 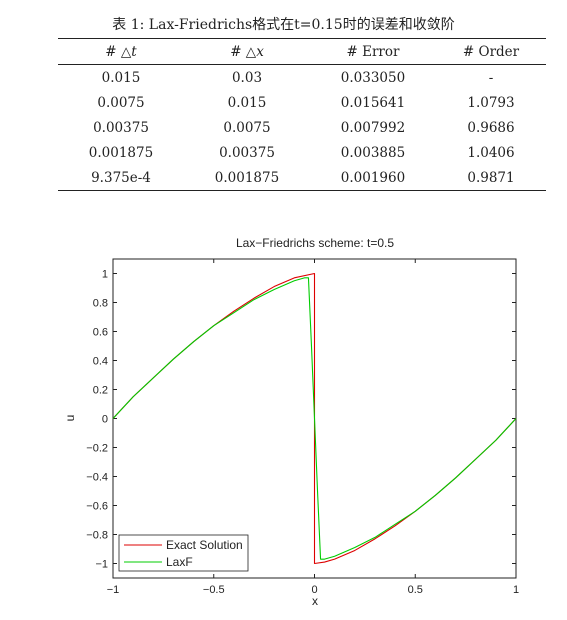 I want to click on x-tick-label: 0, so click(x=314, y=590).